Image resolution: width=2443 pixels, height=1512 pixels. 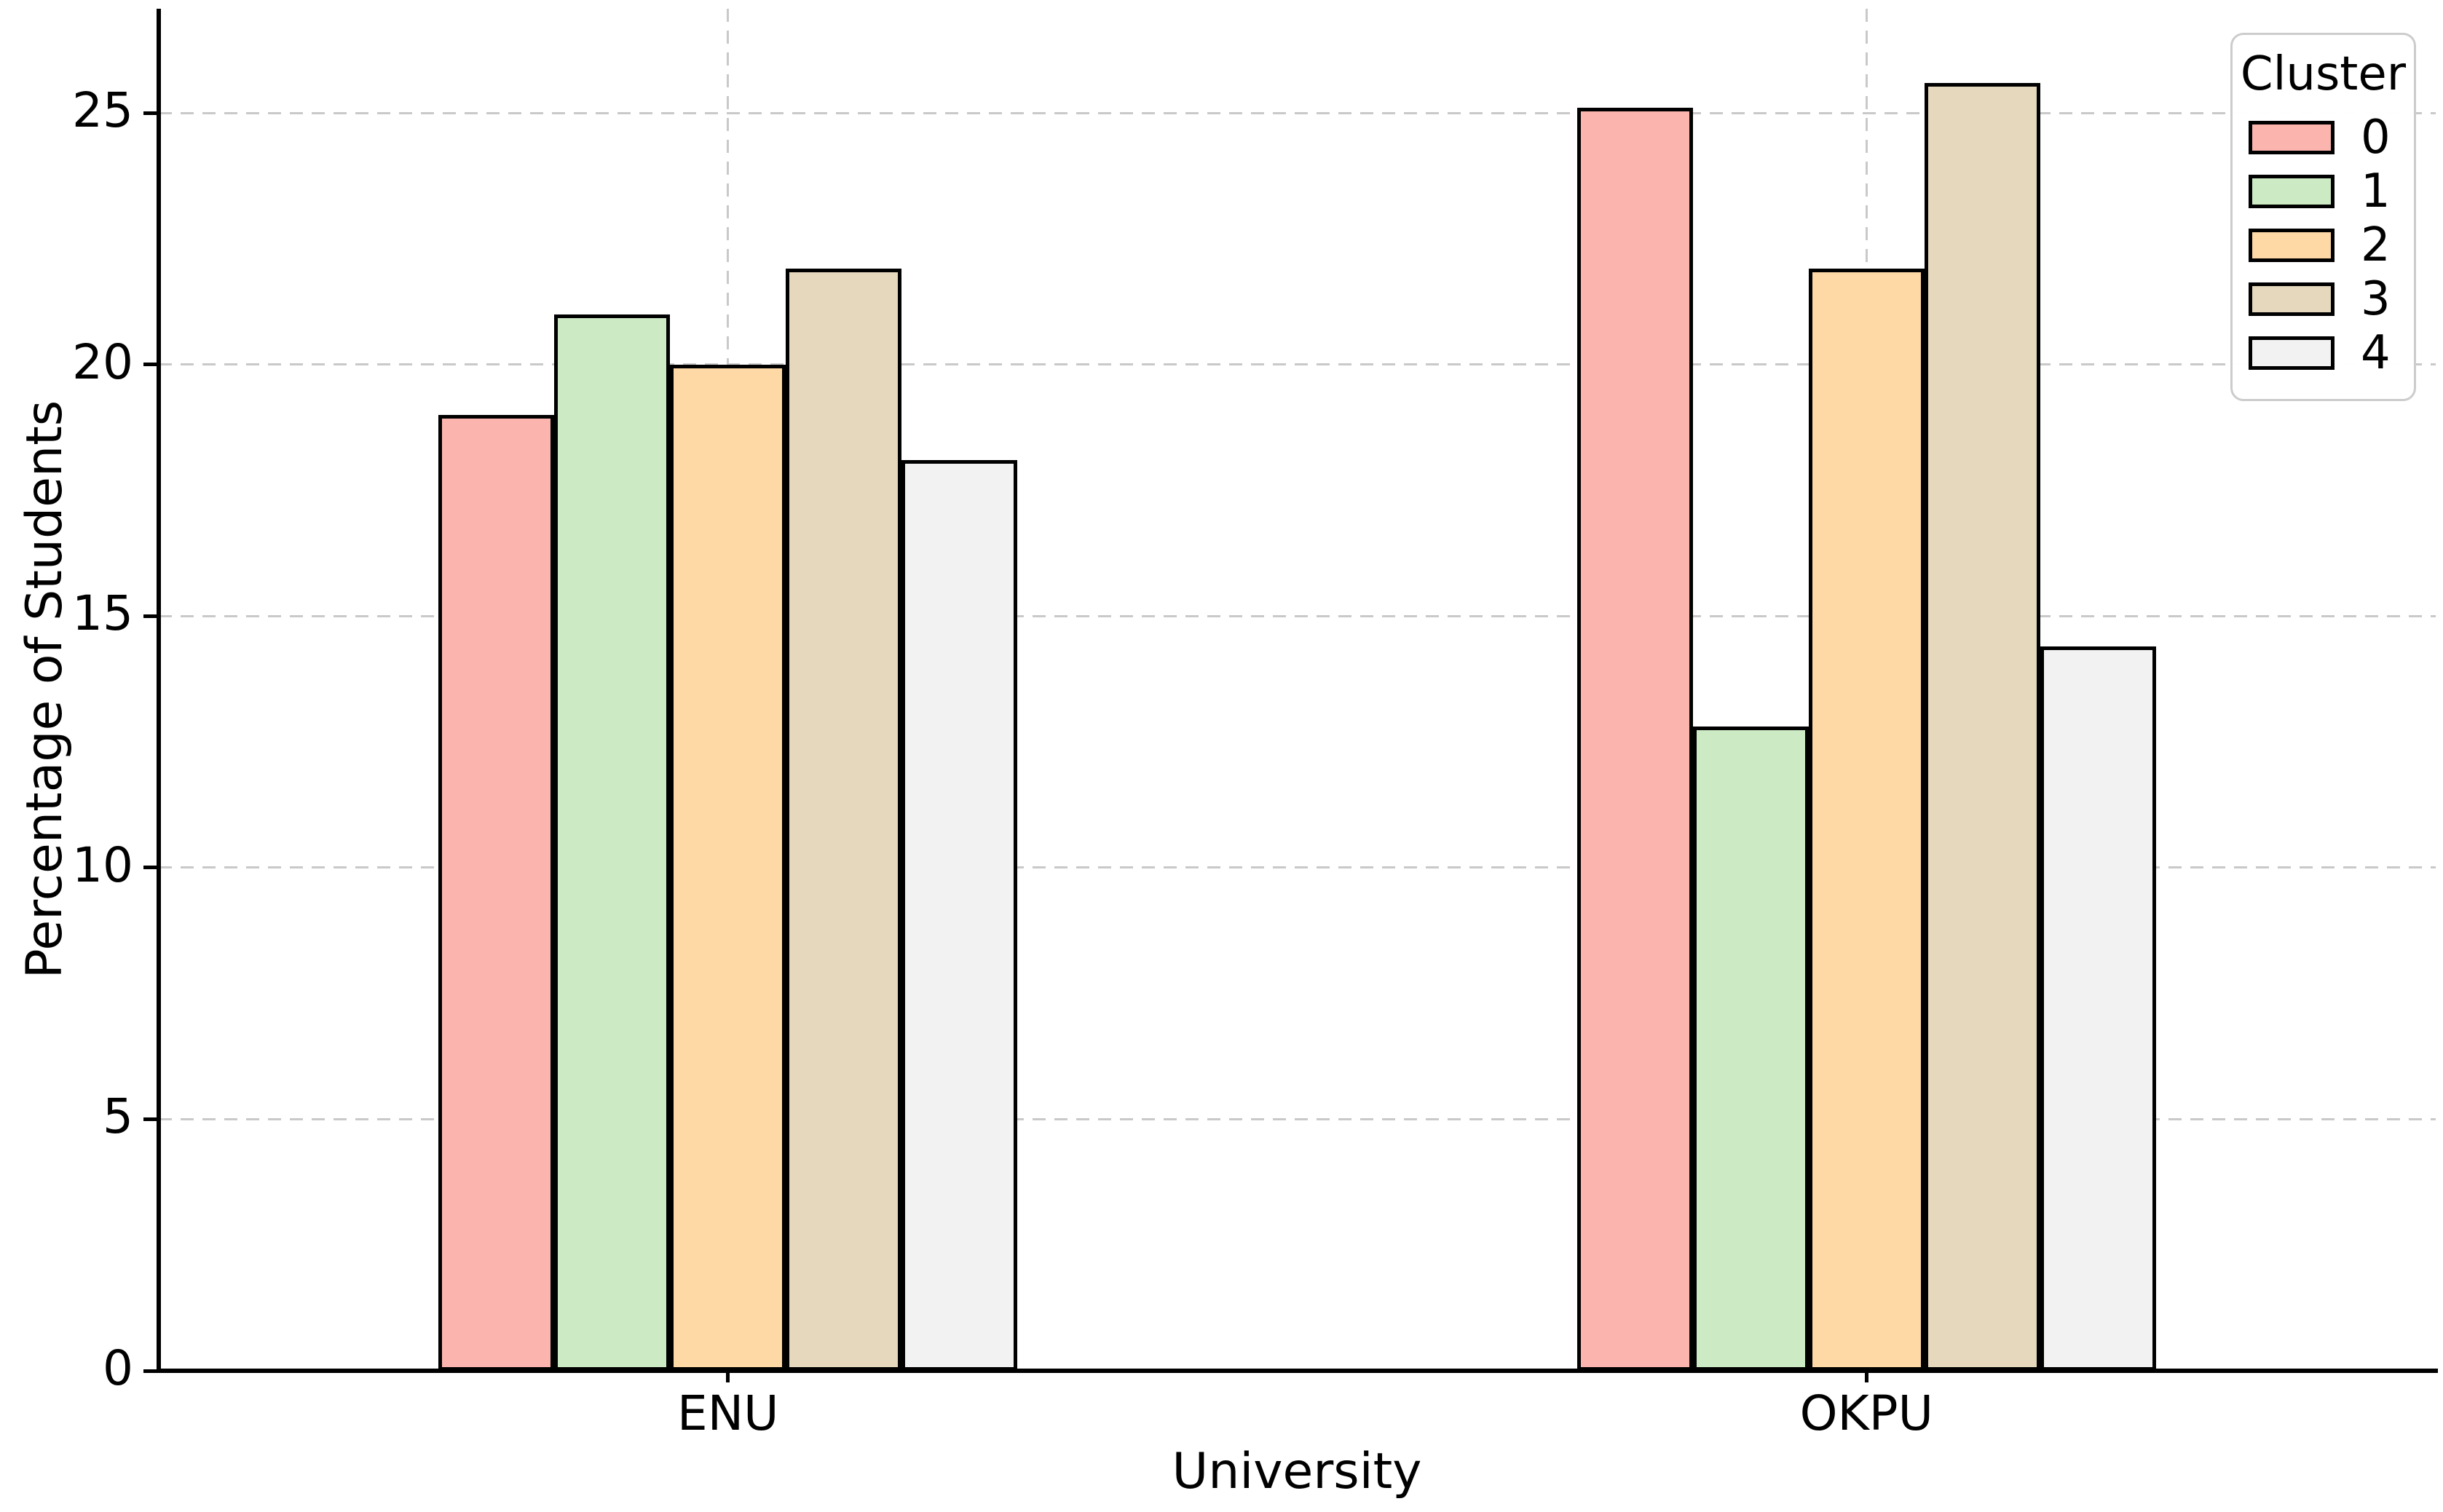 I want to click on legend-item-cluster-1: 1, so click(x=2323, y=191).